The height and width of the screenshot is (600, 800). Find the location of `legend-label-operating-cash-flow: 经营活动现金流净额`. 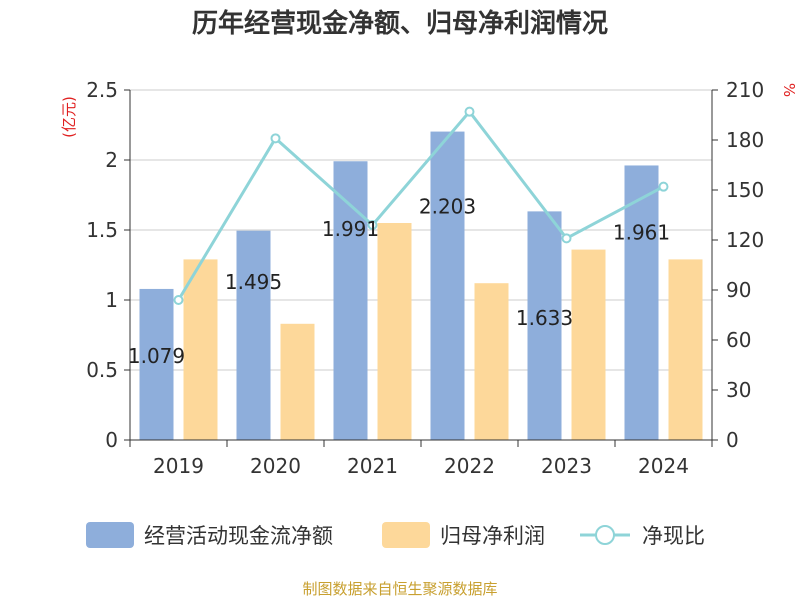

legend-label-operating-cash-flow: 经营活动现金流净额 is located at coordinates (238, 536).